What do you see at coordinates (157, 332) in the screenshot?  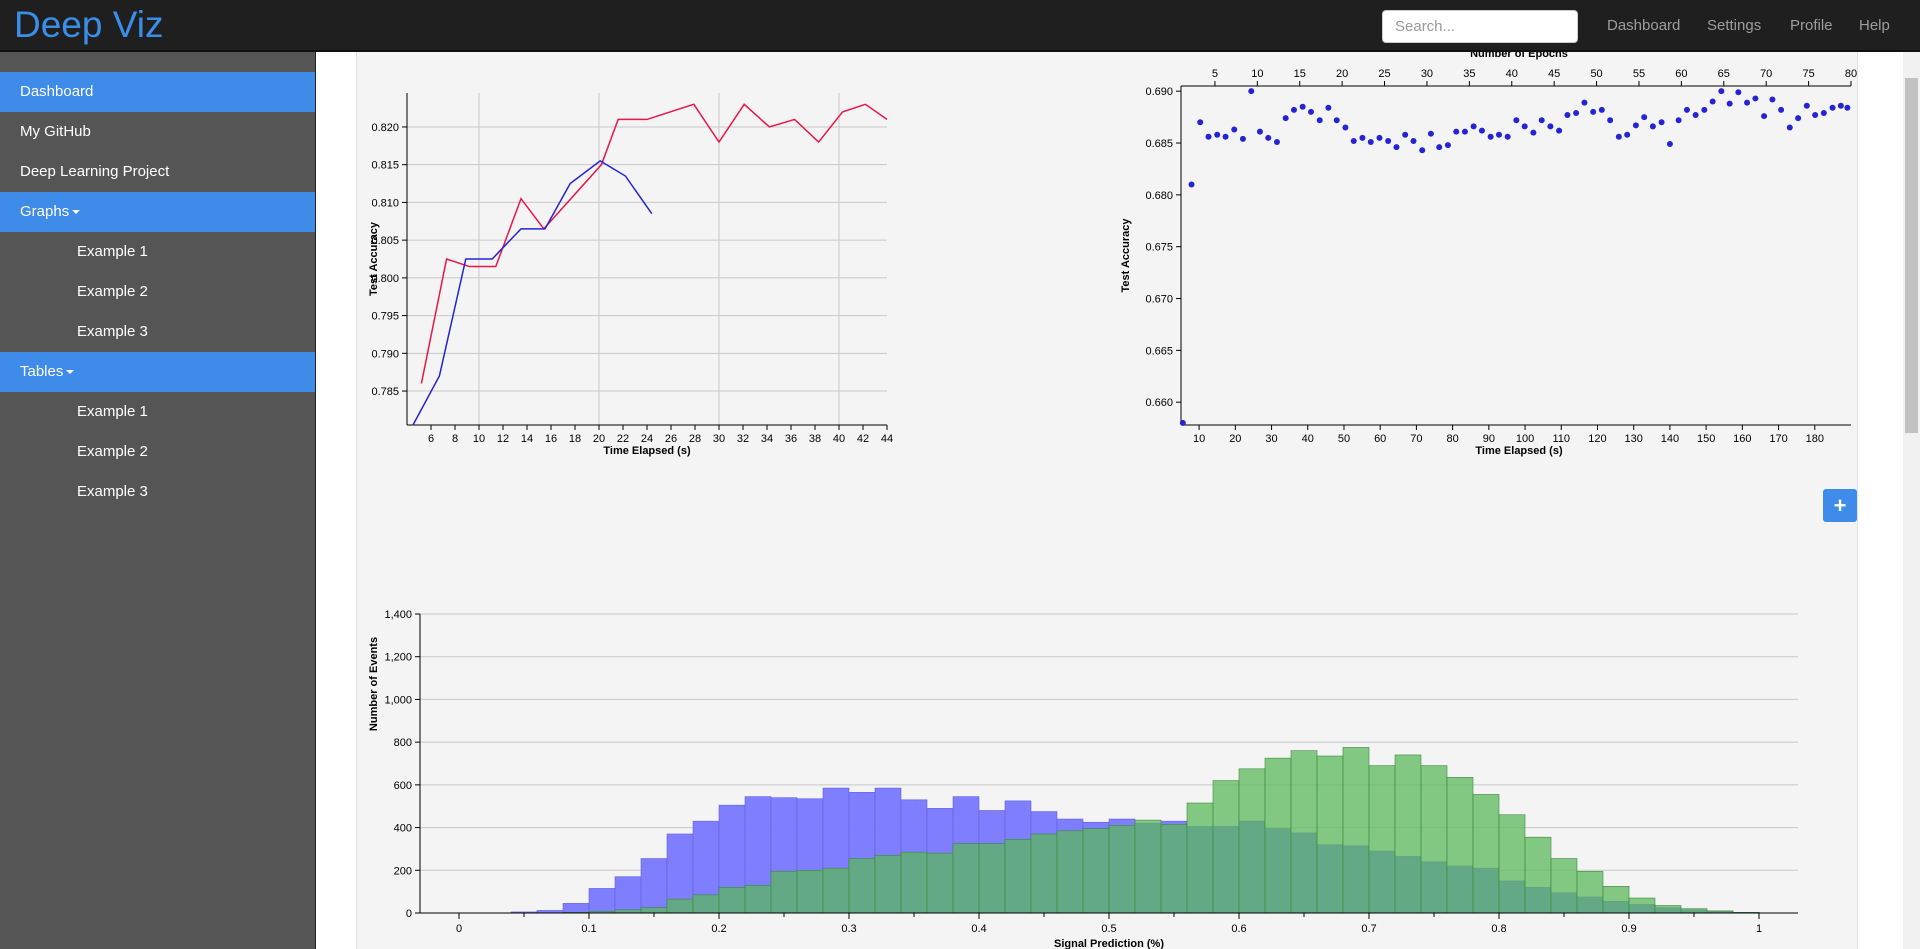 I see `sidebar-item-graphs-example-3: Example 3` at bounding box center [157, 332].